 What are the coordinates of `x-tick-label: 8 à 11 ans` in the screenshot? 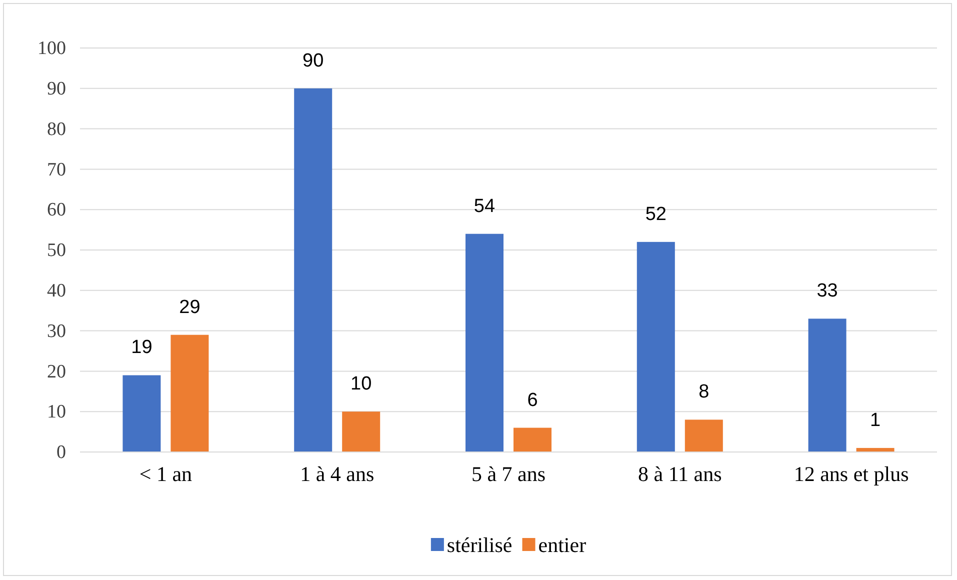 It's located at (680, 474).